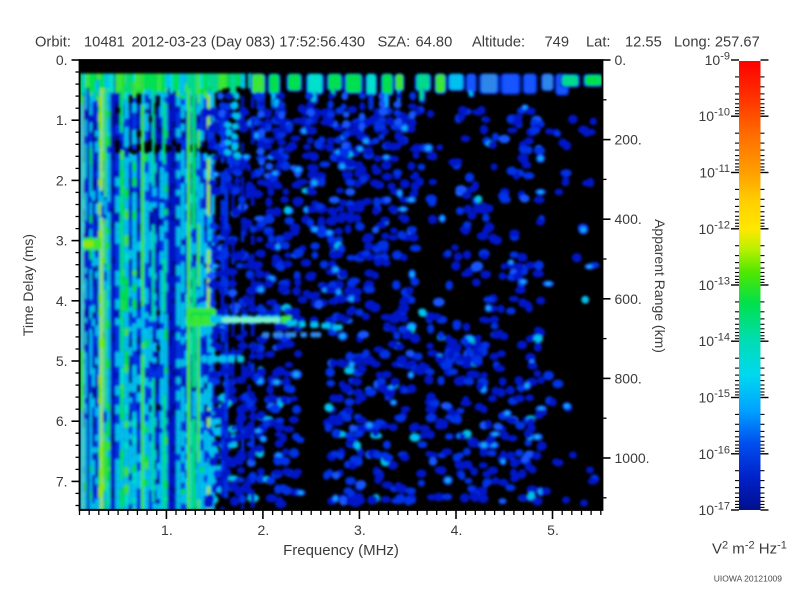  What do you see at coordinates (62, 481) in the screenshot?
I see `svg-text: 7.` at bounding box center [62, 481].